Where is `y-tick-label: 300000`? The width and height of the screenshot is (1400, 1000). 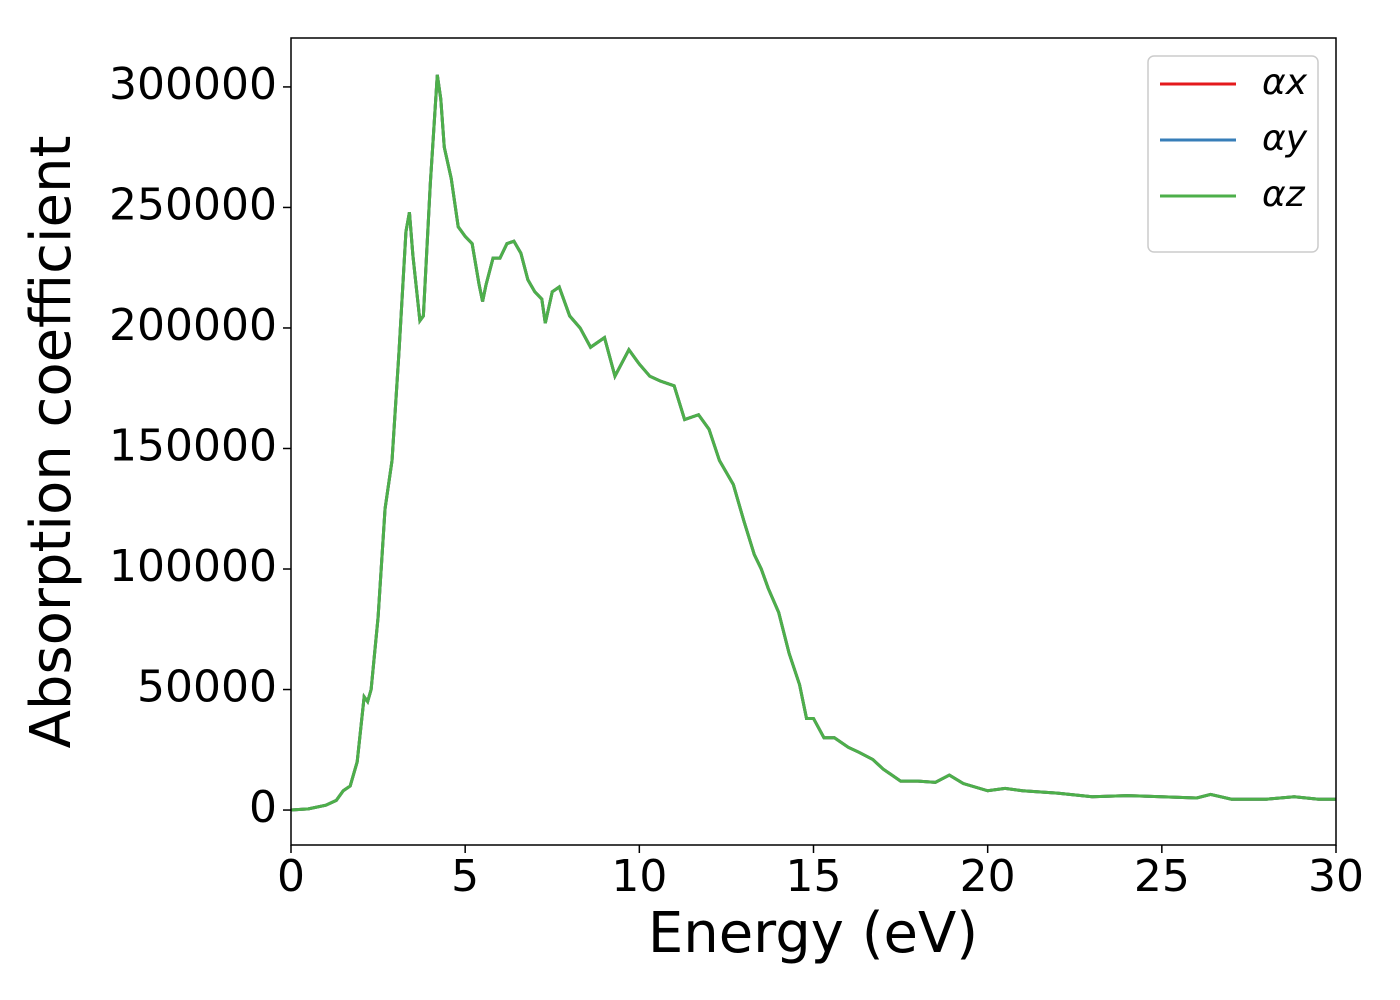
y-tick-label: 300000 is located at coordinates (193, 84).